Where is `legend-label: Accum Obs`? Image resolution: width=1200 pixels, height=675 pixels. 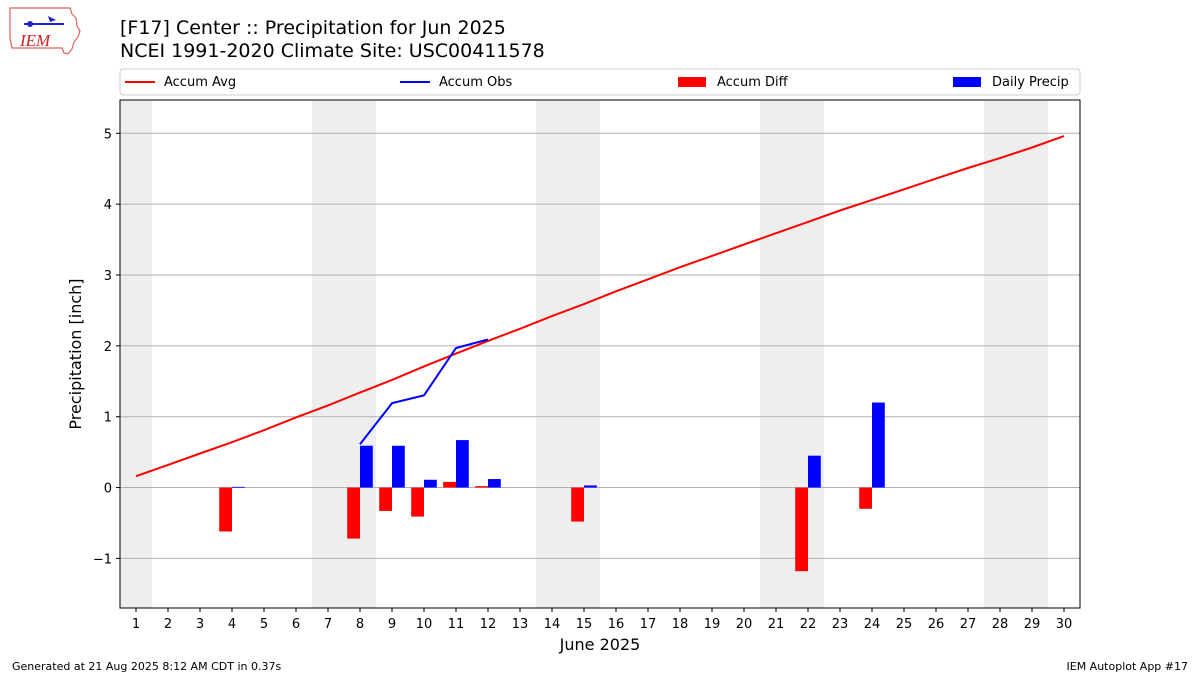 legend-label: Accum Obs is located at coordinates (475, 82).